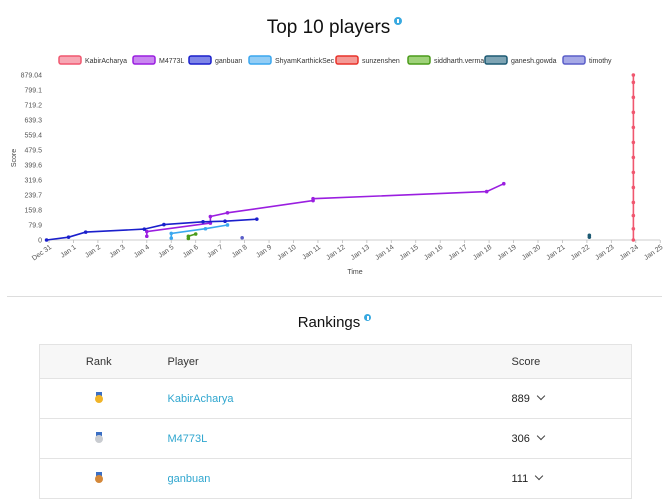 The width and height of the screenshot is (669, 500). What do you see at coordinates (228, 61) in the screenshot?
I see `legend-label: ganbuan` at bounding box center [228, 61].